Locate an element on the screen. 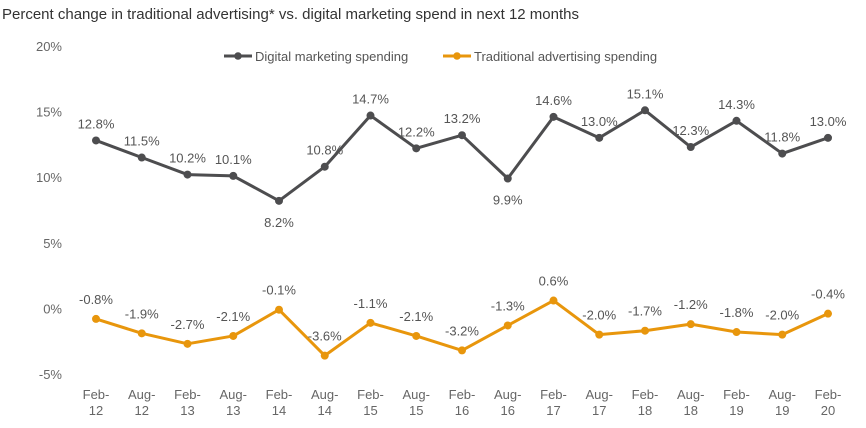  data-label: 11.5% is located at coordinates (142, 141).